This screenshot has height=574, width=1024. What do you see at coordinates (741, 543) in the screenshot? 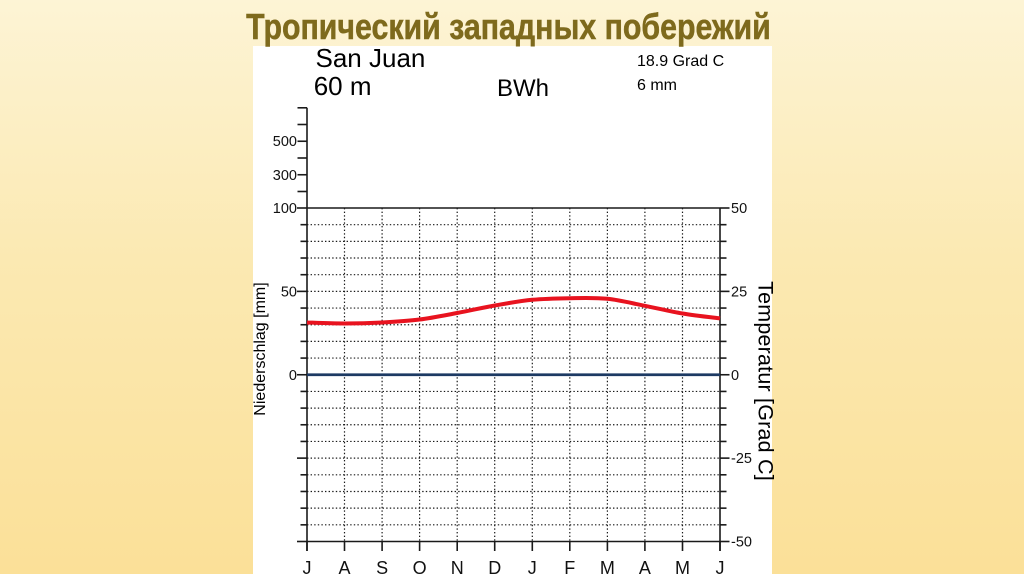
I see `svg-text: -50` at bounding box center [741, 543].